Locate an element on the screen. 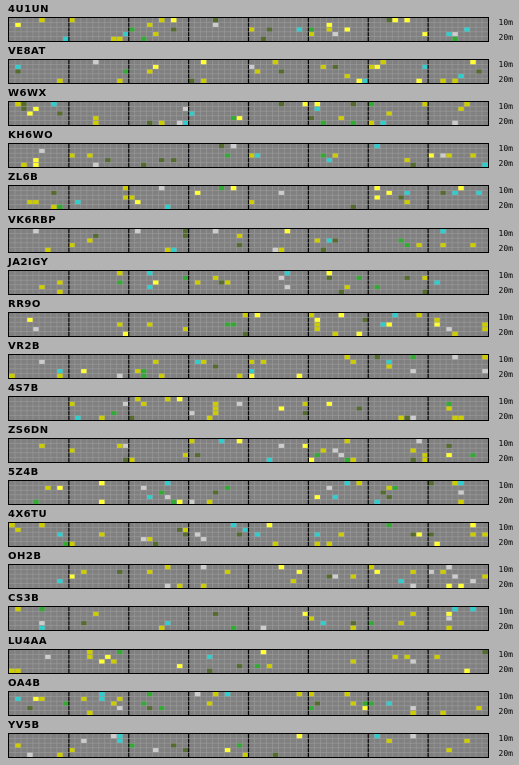 The height and width of the screenshot is (765, 519). beacon-row: W6WX 10m 20m is located at coordinates (259, 109).